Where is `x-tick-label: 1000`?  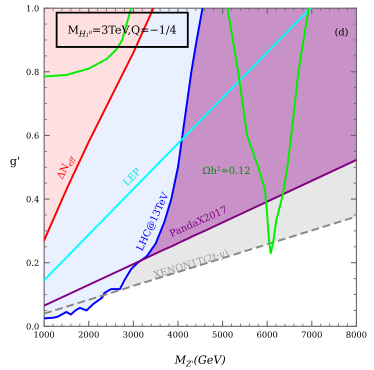
x-tick-label: 1000 is located at coordinates (44, 334).